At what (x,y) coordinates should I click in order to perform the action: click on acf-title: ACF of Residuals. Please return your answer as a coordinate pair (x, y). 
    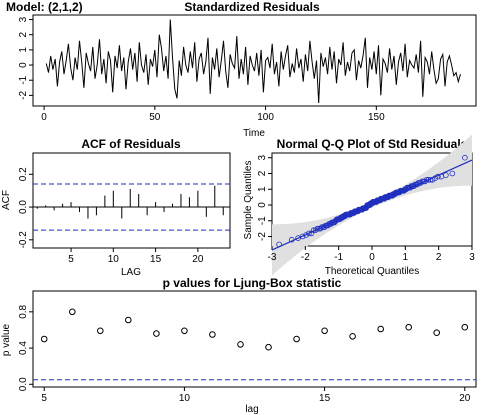
    Looking at the image, I should click on (131, 144).